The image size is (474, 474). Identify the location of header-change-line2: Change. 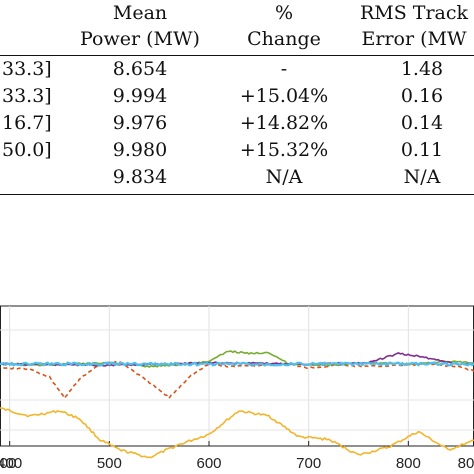
(284, 39).